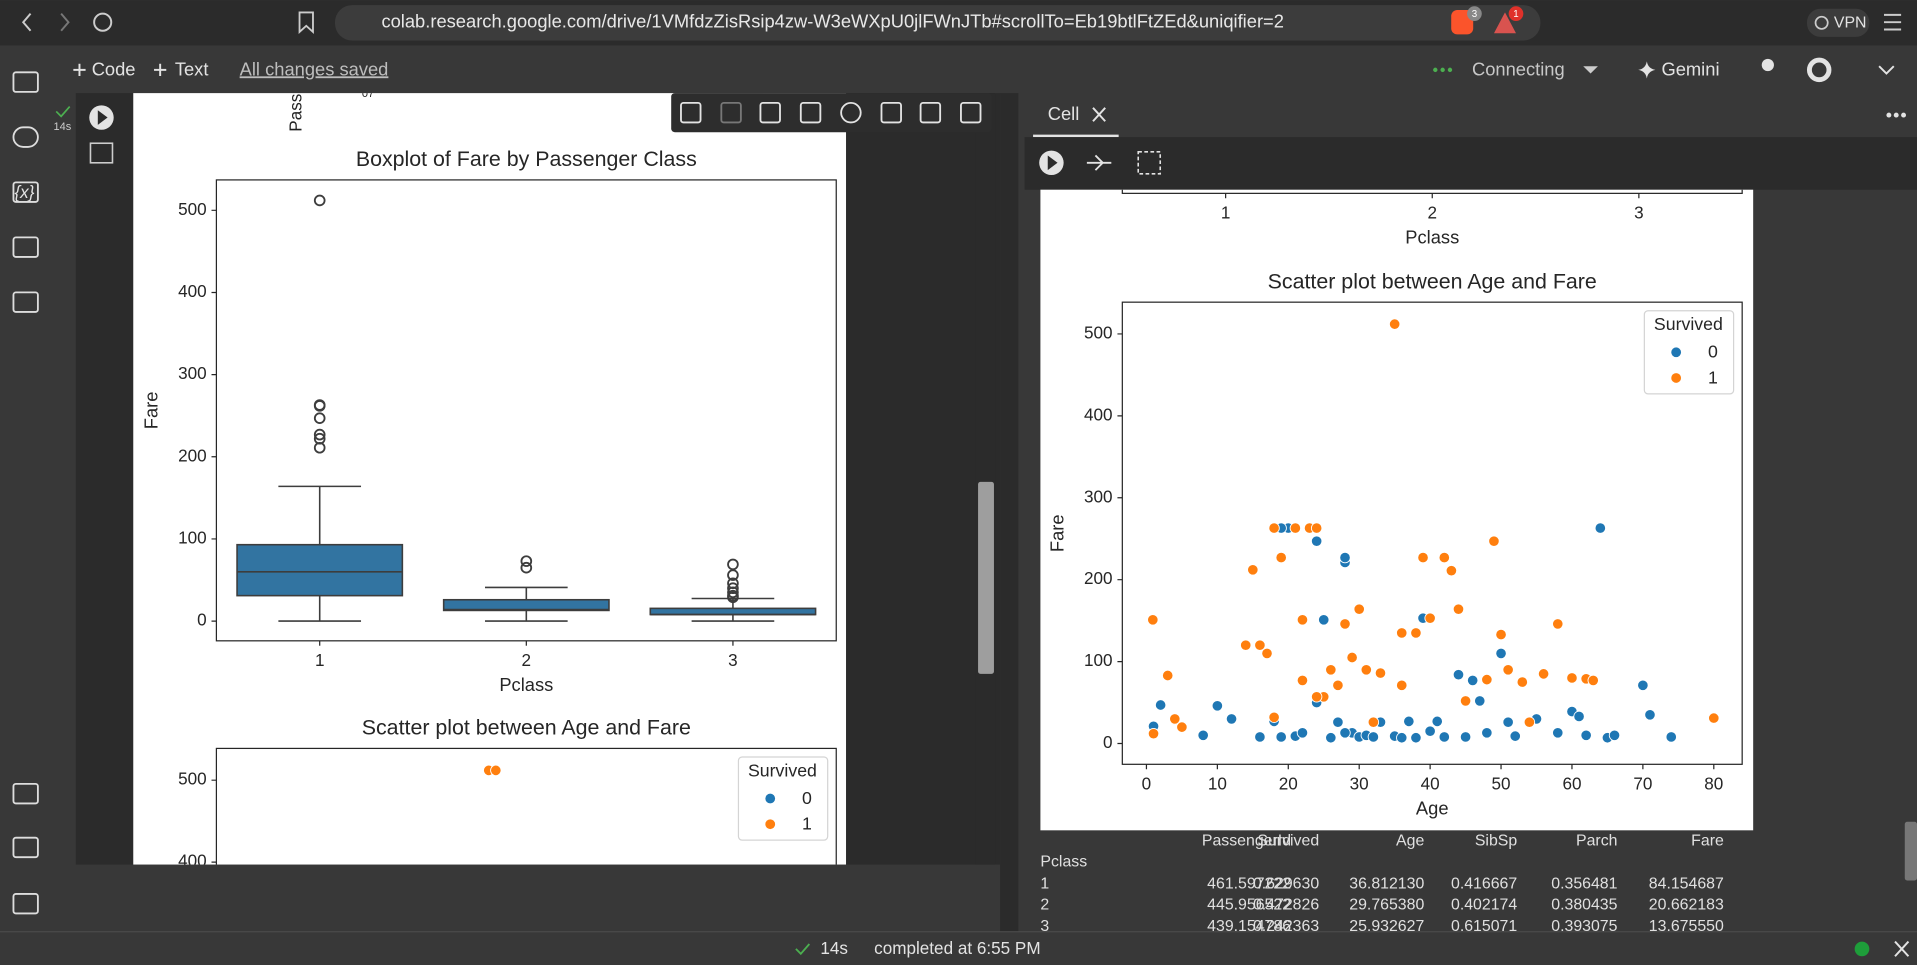 The width and height of the screenshot is (1917, 965). Describe the element at coordinates (807, 824) in the screenshot. I see `legend-label: 1` at that location.